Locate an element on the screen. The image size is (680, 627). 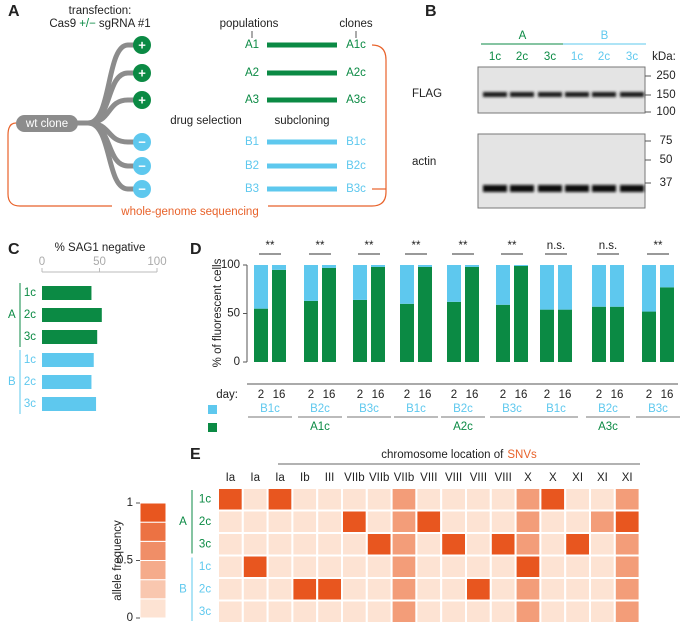
y-tick-label: 3c is located at coordinates (30, 404).